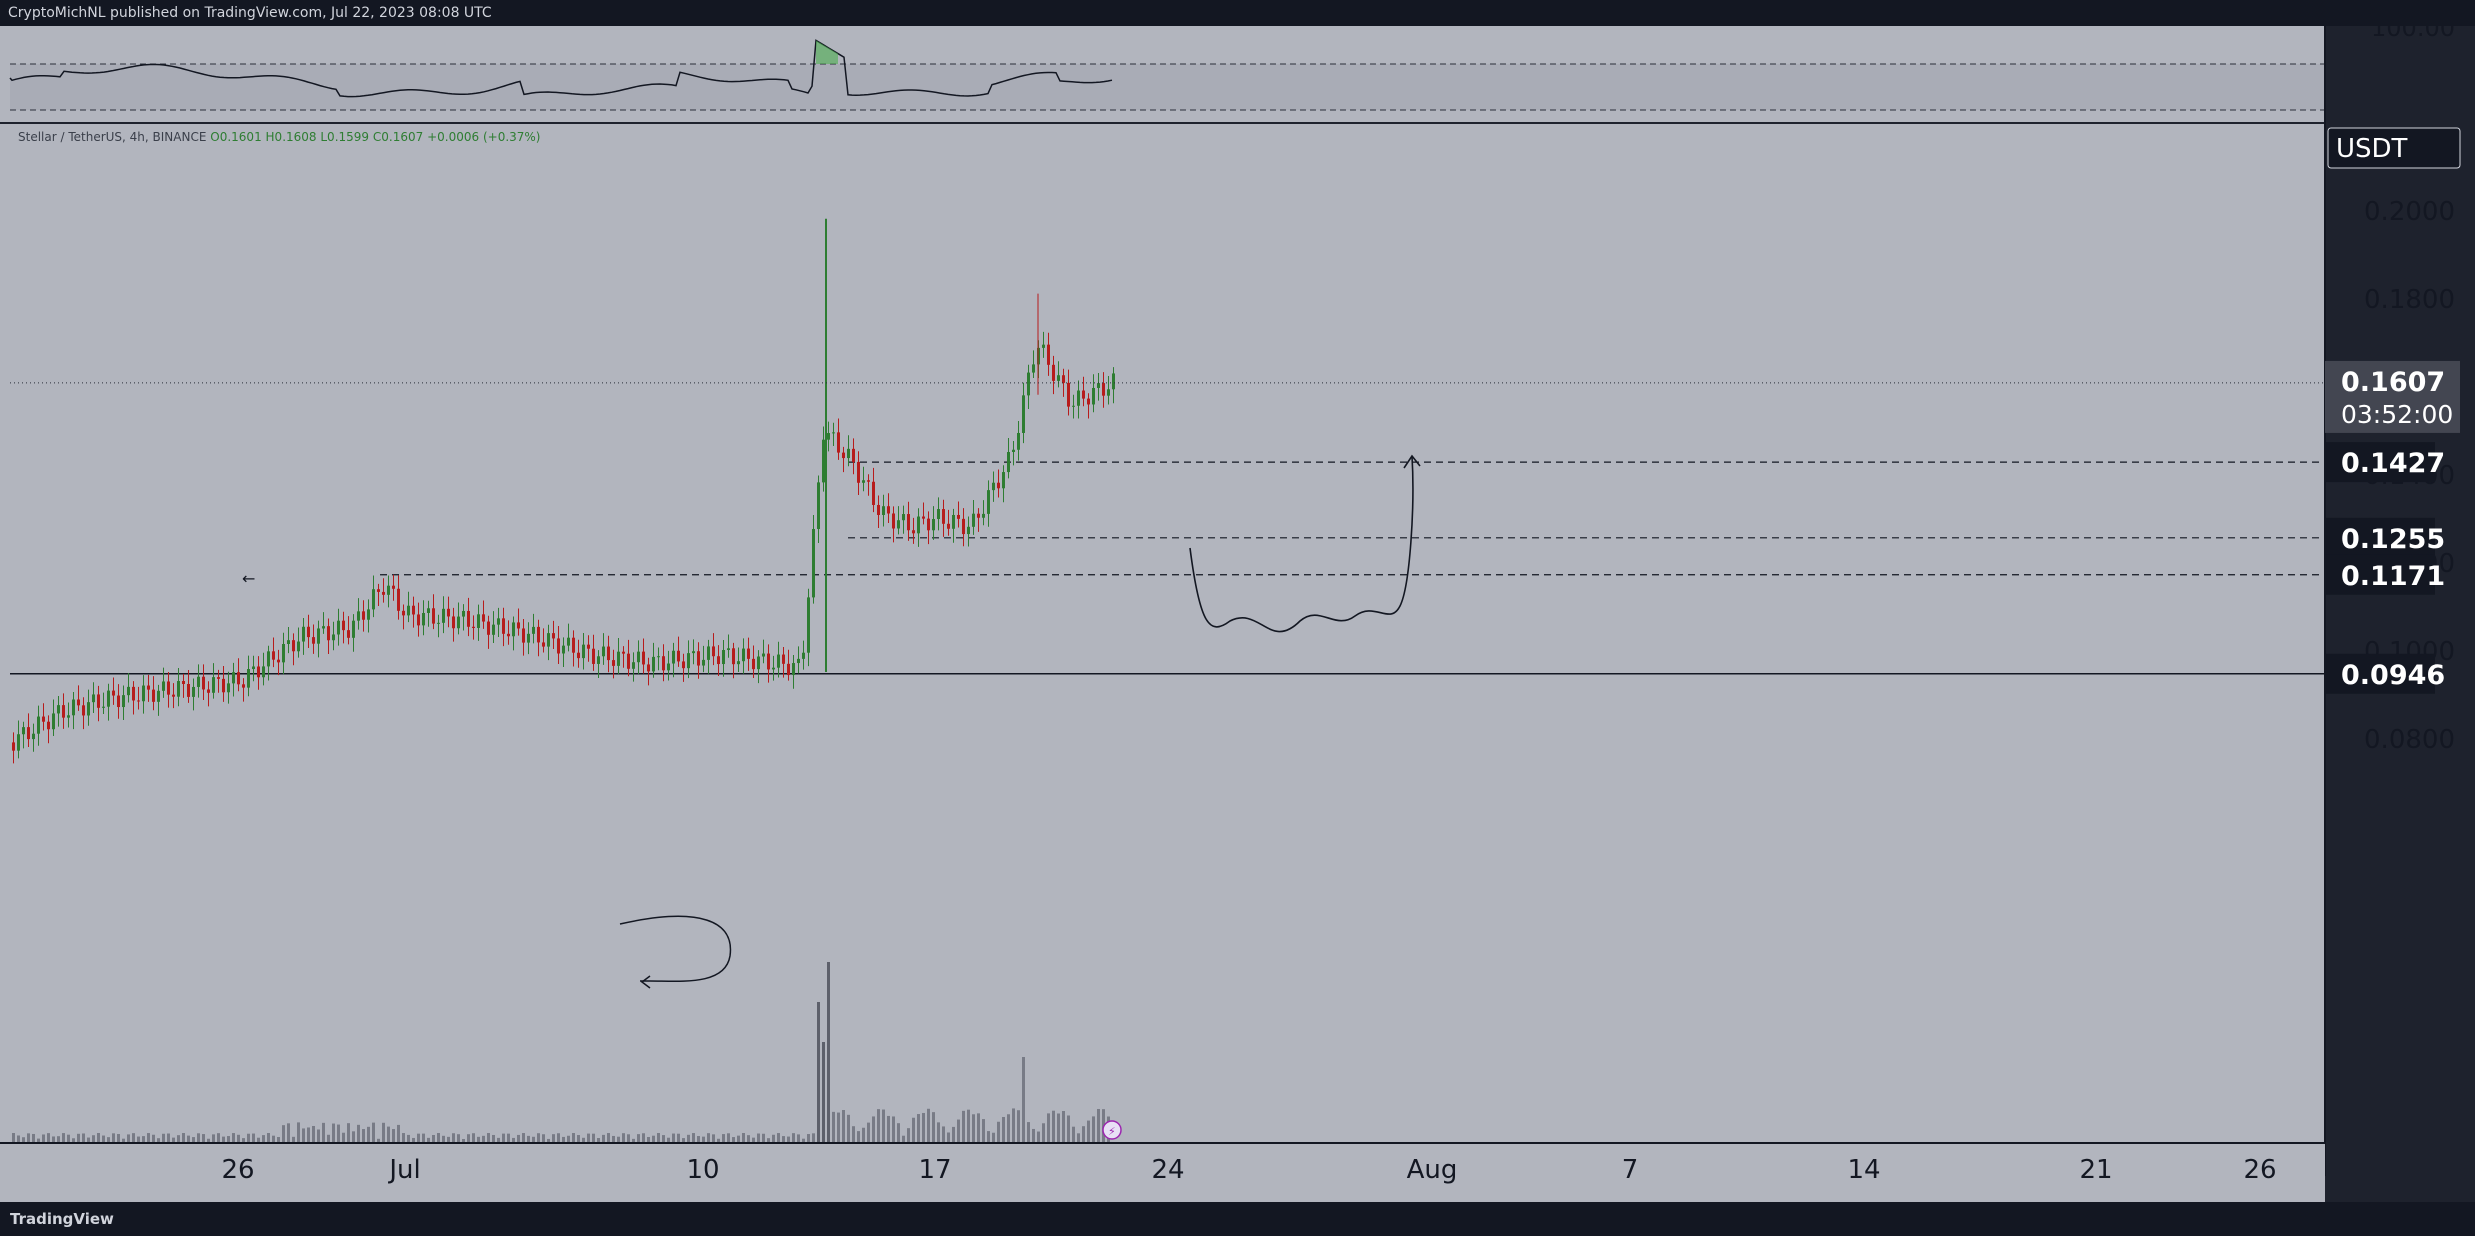 The image size is (2475, 1236). I want to click on x-tick-label: 26, so click(237, 1170).